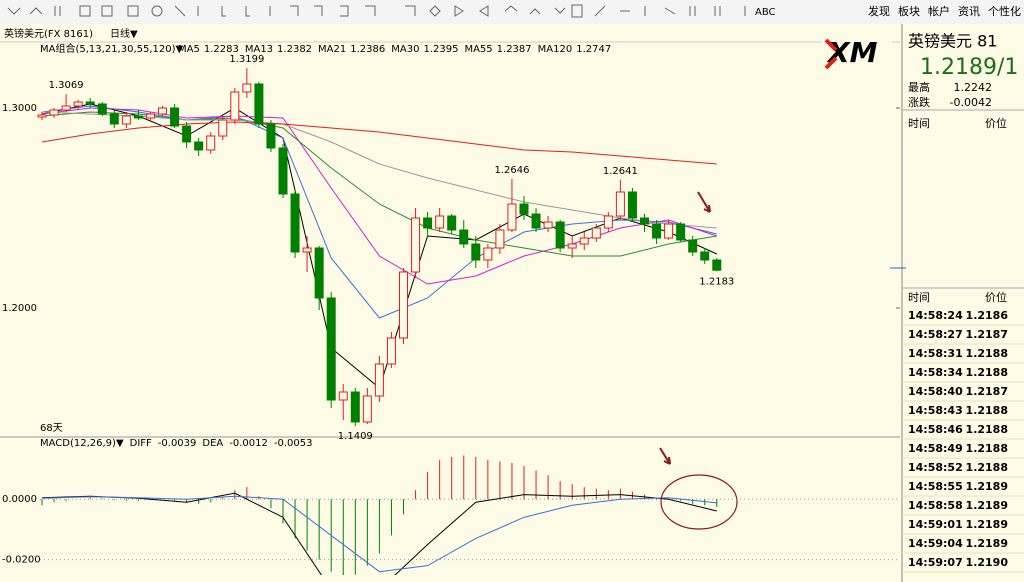 This screenshot has height=582, width=1024. I want to click on legend-value: 1.2387, so click(514, 49).